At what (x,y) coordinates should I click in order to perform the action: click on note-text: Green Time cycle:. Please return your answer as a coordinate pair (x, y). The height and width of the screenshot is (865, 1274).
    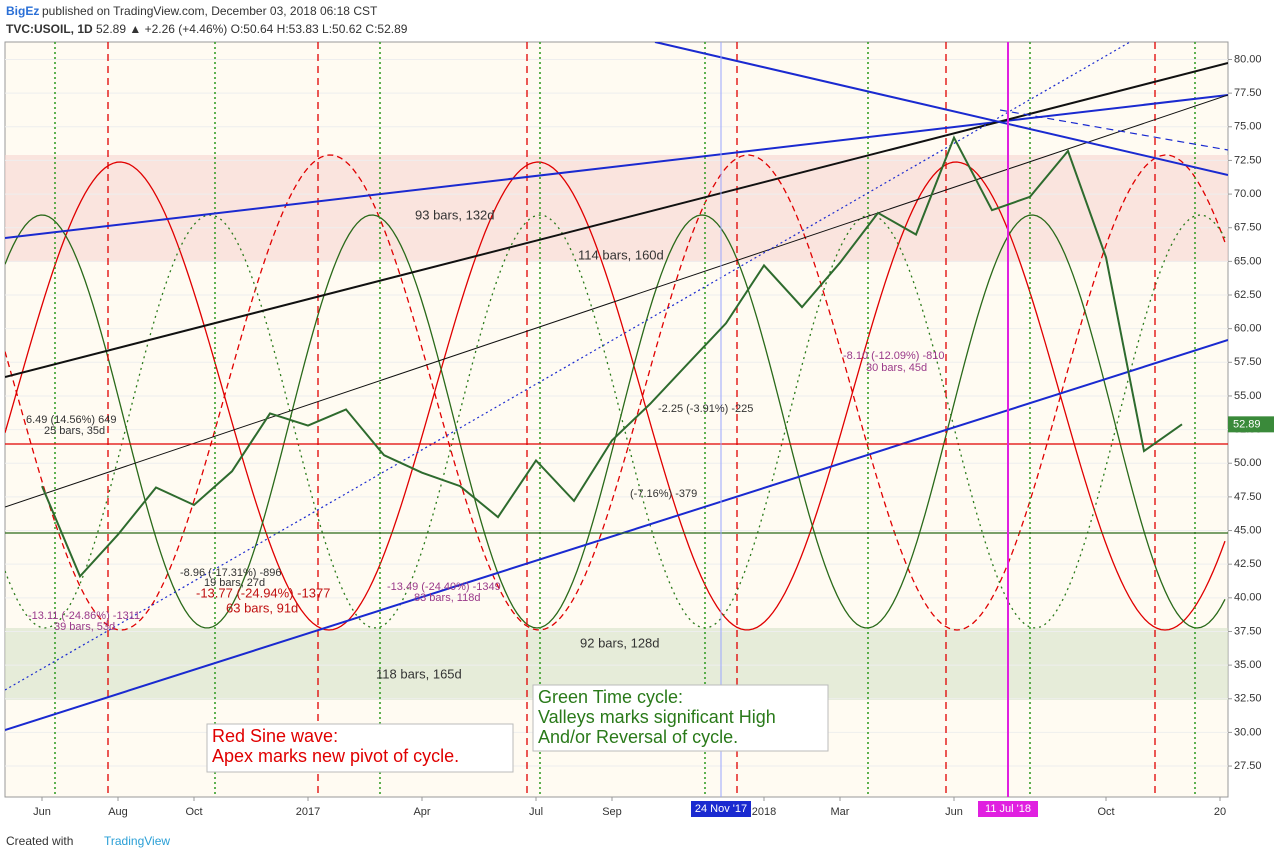
    Looking at the image, I should click on (610, 697).